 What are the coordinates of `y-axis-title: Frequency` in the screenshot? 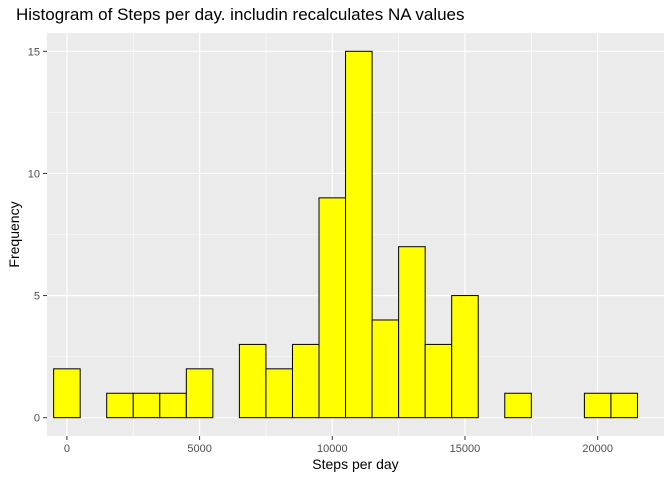 It's located at (14, 234).